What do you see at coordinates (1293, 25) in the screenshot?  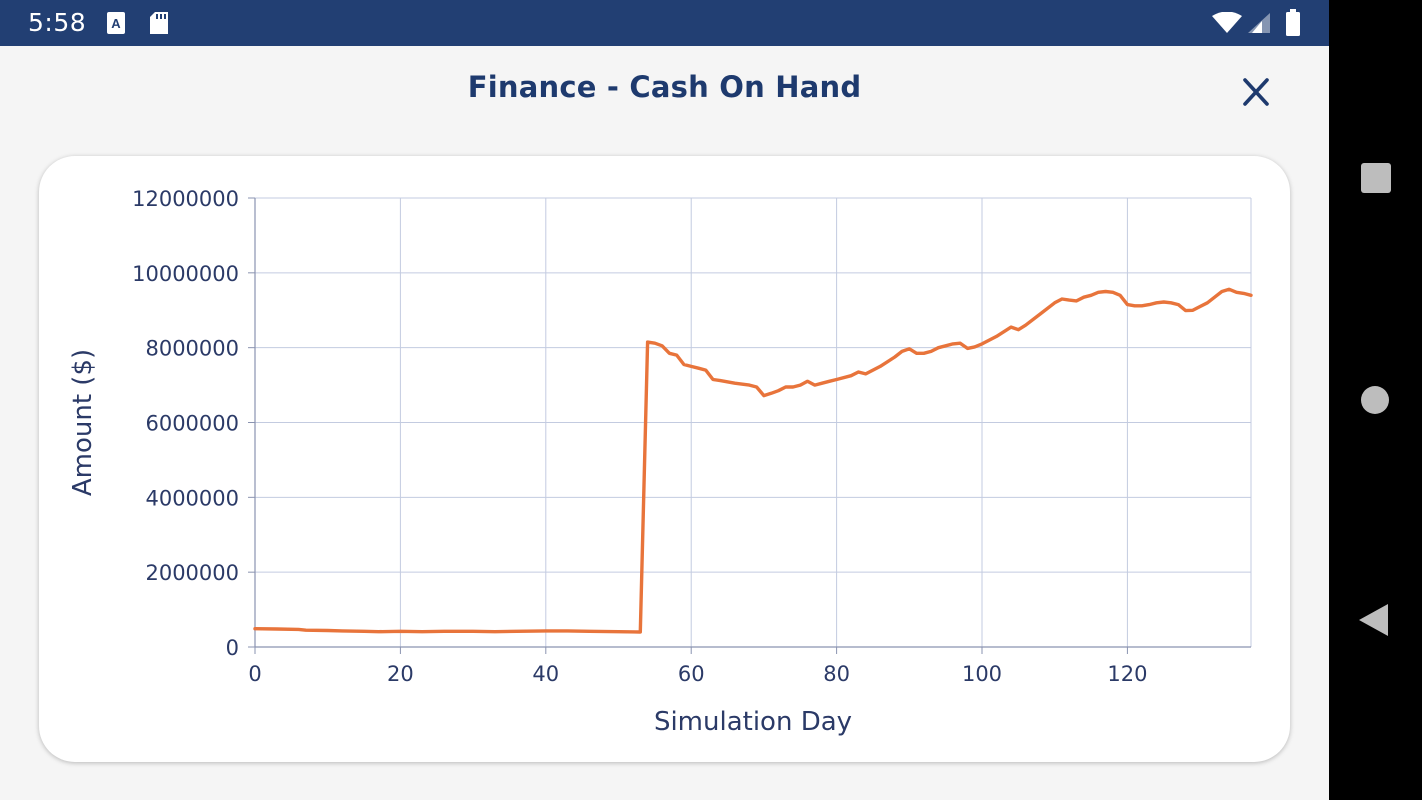 I see `battery-icon` at bounding box center [1293, 25].